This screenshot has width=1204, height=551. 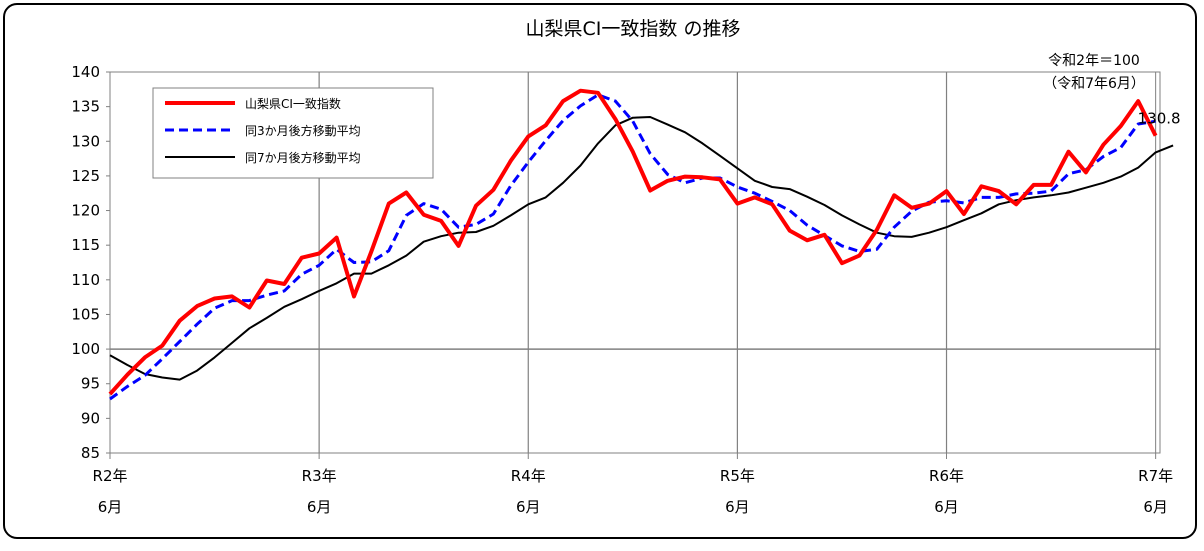 What do you see at coordinates (85, 349) in the screenshot?
I see `y-tick-label: 100` at bounding box center [85, 349].